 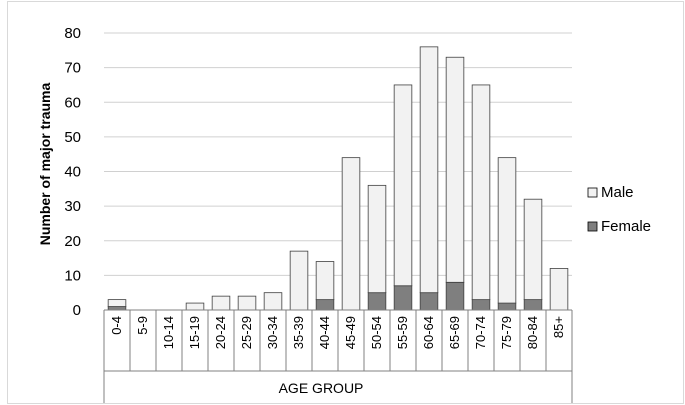 What do you see at coordinates (626, 226) in the screenshot?
I see `legend-label-female: Female` at bounding box center [626, 226].